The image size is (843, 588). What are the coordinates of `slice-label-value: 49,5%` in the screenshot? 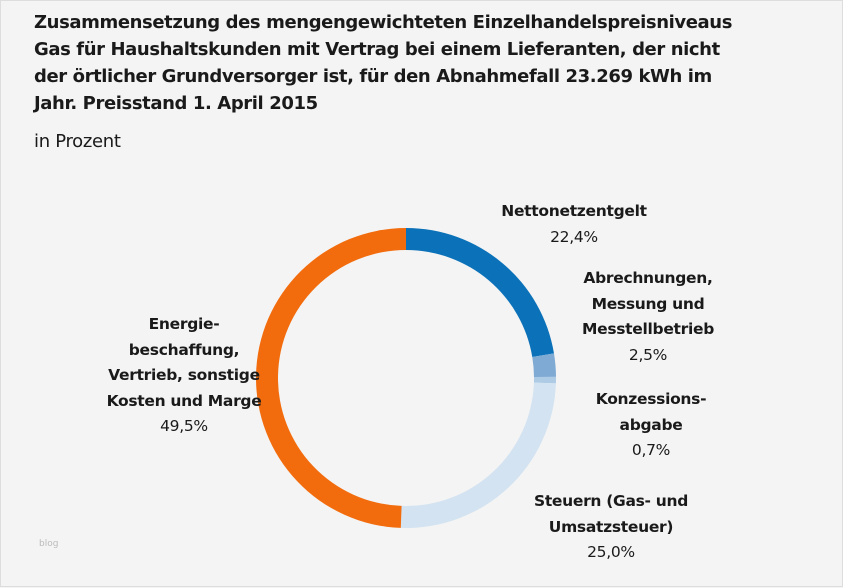 It's located at (184, 426).